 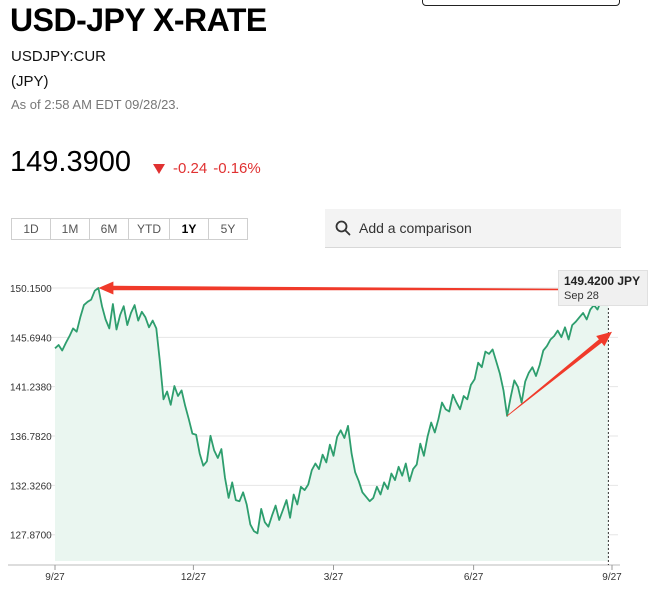 I want to click on search-icon, so click(x=343, y=228).